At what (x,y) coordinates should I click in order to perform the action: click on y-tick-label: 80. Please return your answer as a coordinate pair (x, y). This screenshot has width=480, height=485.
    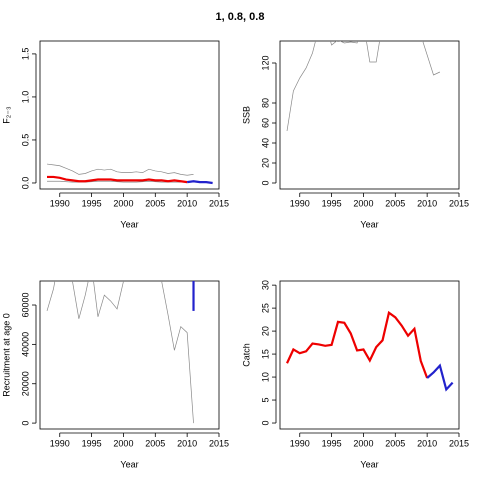
    Looking at the image, I should click on (265, 103).